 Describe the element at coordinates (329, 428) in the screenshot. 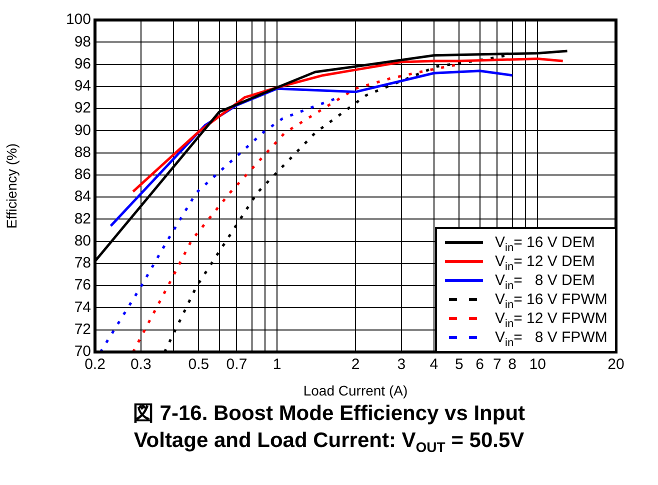

I see `text: 図 7-16. Boost Mode Efficiency vs Input Voltage and Load Current: V$_{OUT}$ = 50.5V` at that location.